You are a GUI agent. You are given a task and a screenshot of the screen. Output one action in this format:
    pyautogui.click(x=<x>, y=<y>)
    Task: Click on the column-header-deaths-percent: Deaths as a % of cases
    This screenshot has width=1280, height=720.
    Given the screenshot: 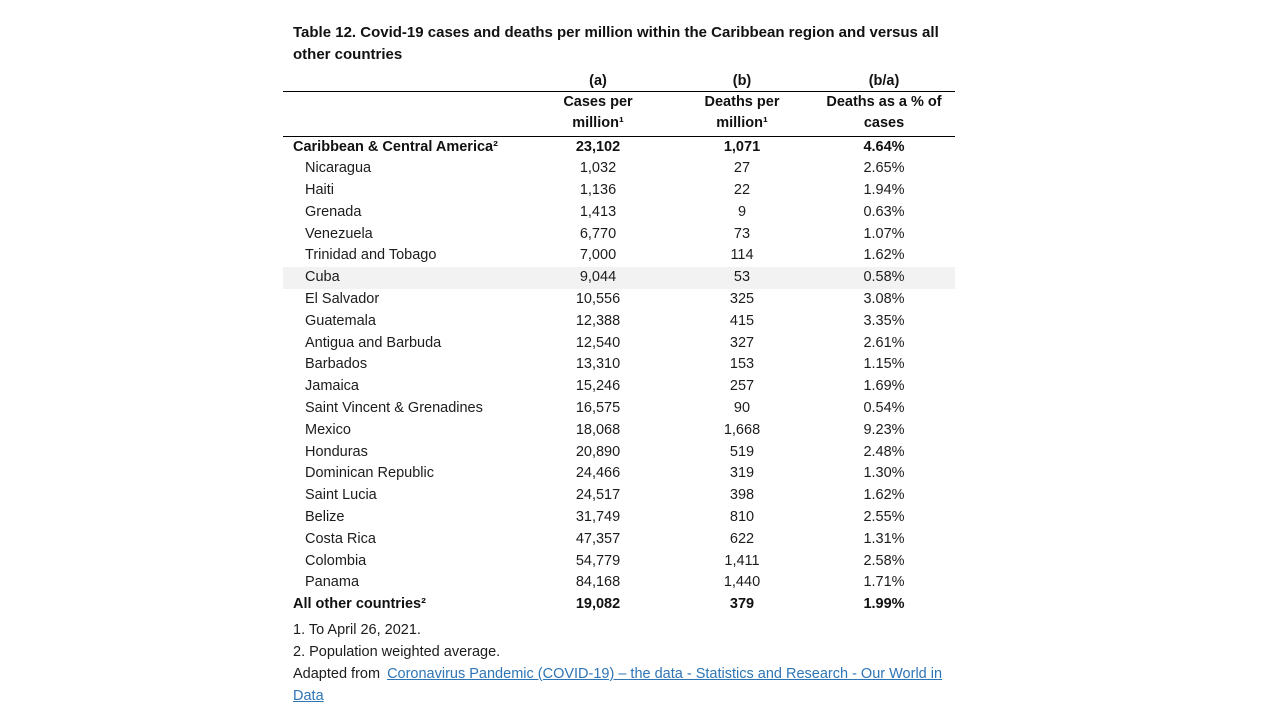 What is the action you would take?
    pyautogui.click(x=884, y=114)
    